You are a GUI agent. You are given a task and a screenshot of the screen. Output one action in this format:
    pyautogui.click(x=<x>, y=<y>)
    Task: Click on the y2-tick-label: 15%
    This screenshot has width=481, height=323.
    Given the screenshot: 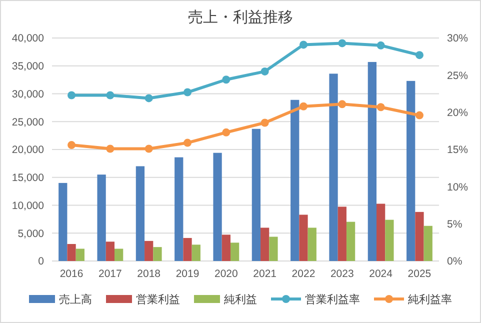 What is the action you would take?
    pyautogui.click(x=457, y=150)
    